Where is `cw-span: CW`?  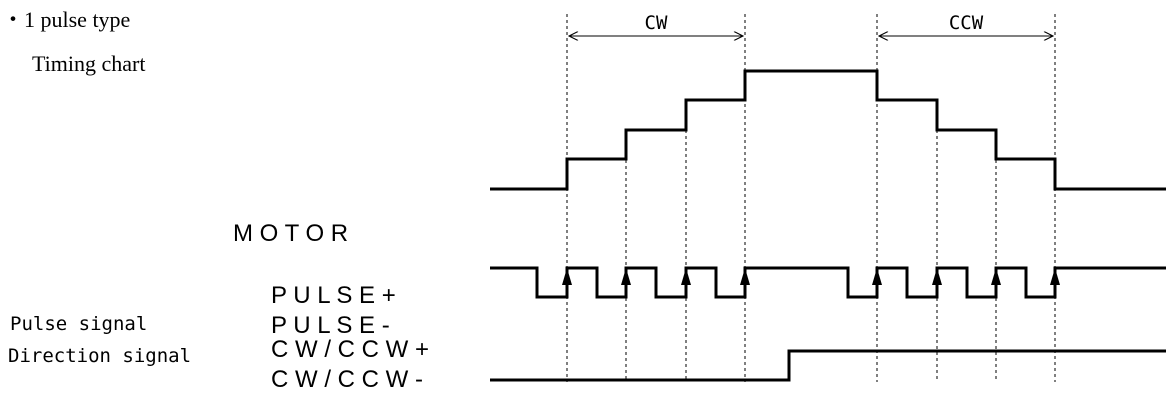 cw-span: CW is located at coordinates (656, 24).